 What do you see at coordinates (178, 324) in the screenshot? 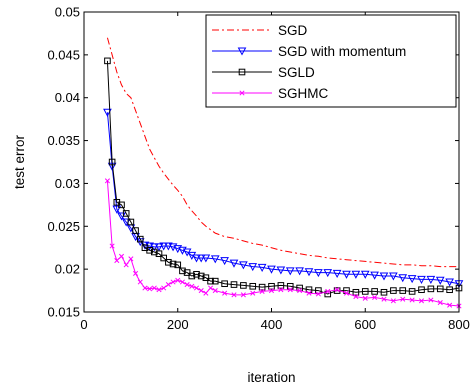
I see `x-tick-label: 200` at bounding box center [178, 324].